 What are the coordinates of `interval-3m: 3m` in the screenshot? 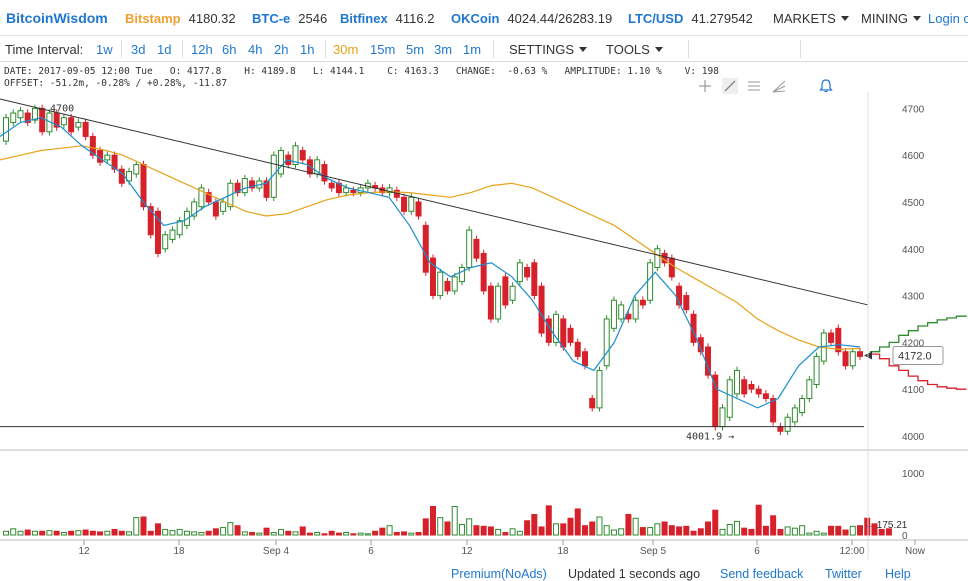 It's located at (443, 49).